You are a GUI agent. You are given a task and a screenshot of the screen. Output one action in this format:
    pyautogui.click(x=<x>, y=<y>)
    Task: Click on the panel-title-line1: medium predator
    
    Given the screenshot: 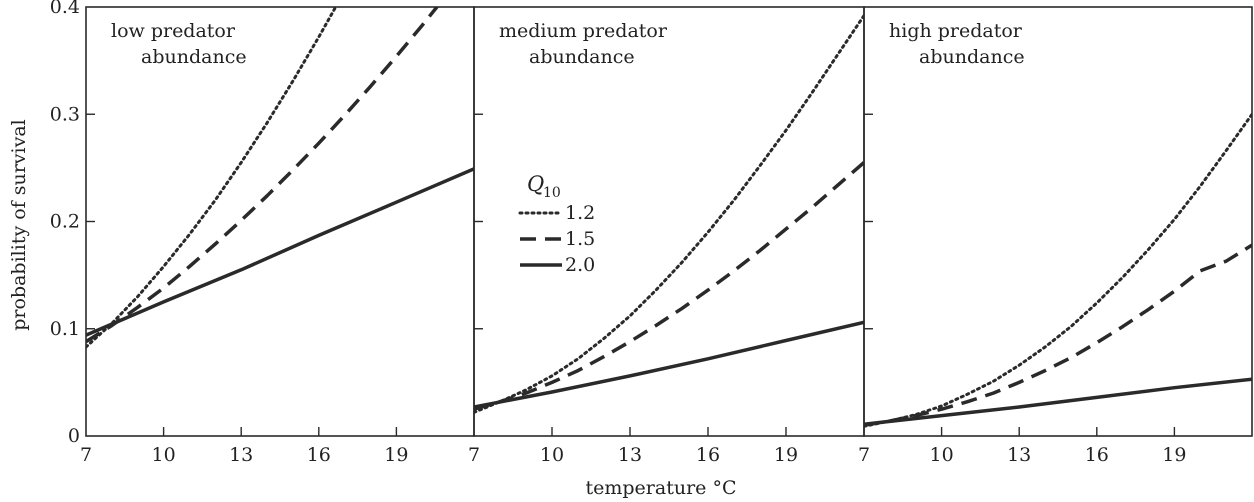 What is the action you would take?
    pyautogui.click(x=583, y=31)
    